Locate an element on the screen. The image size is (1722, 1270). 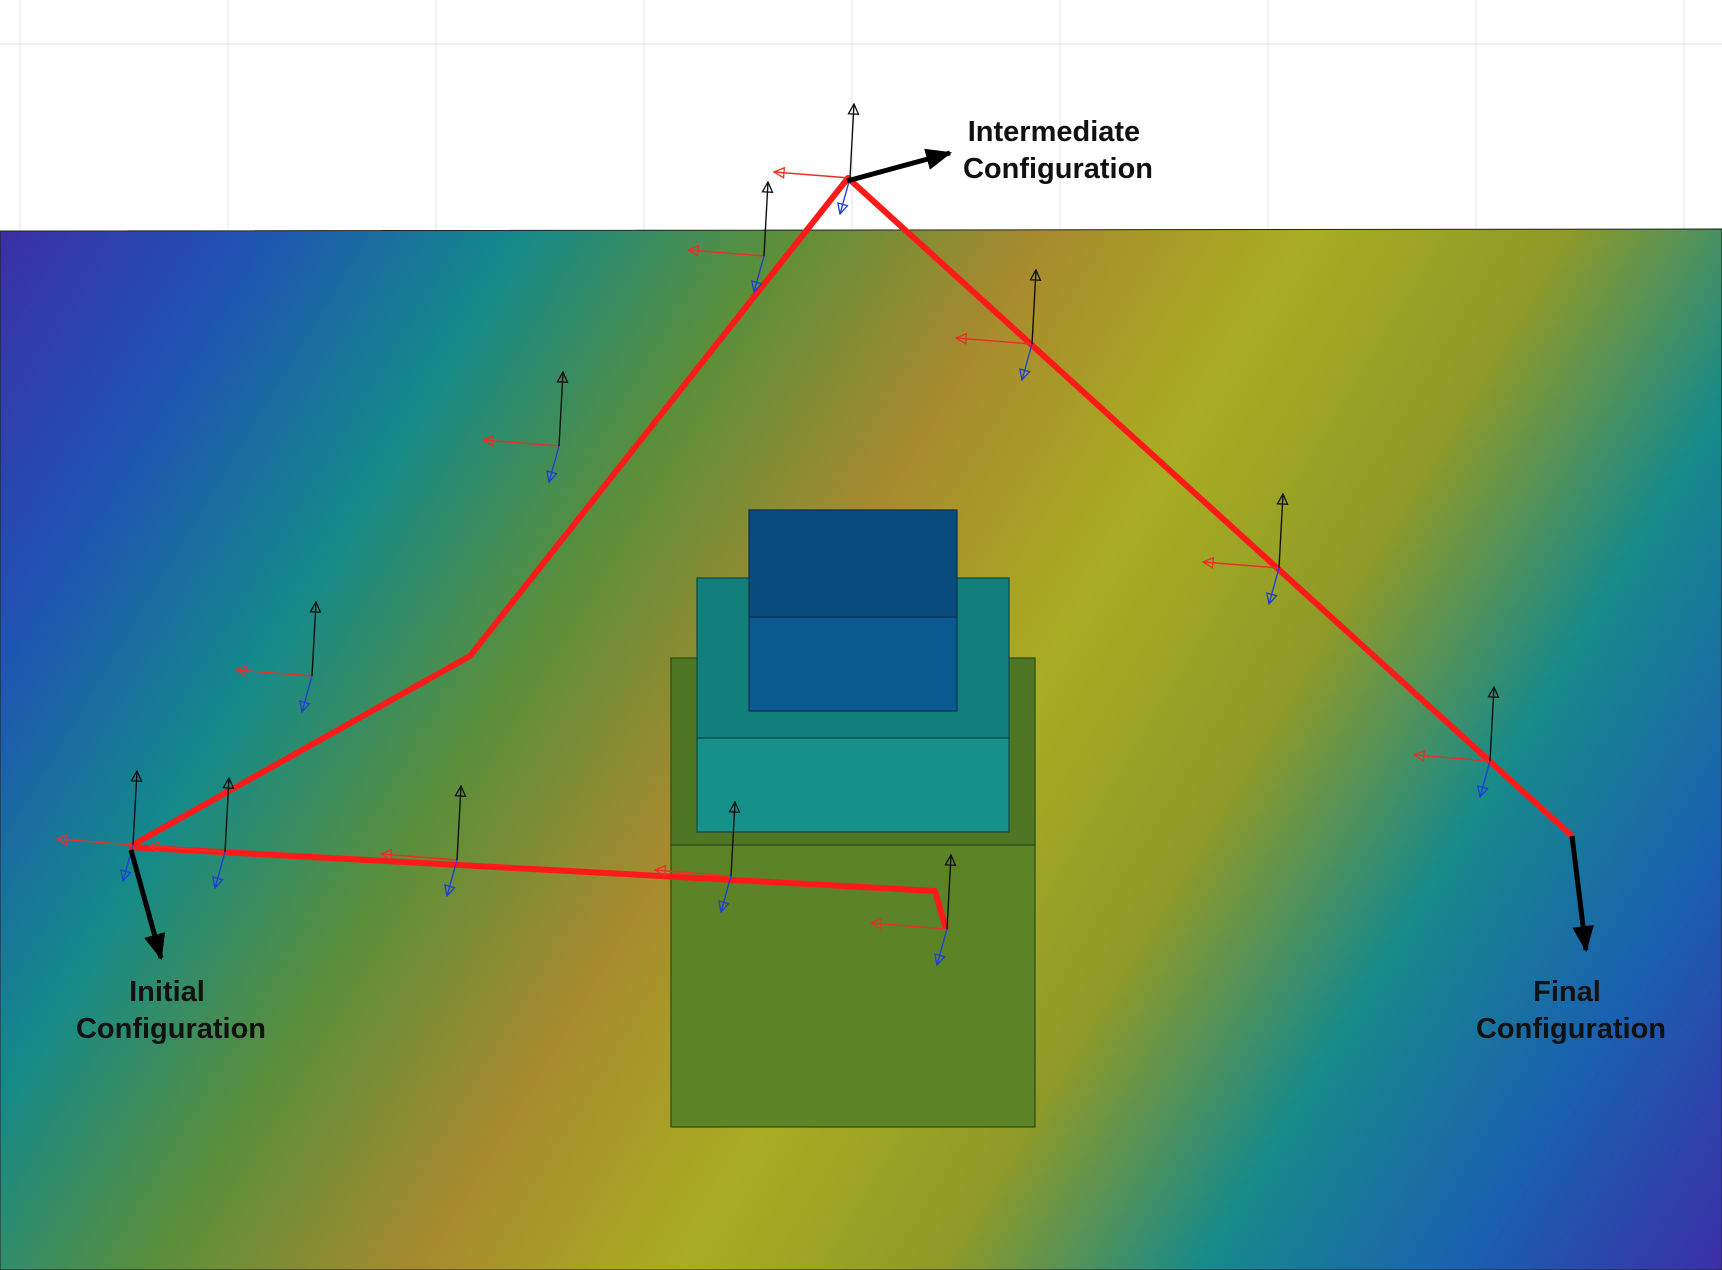
intermediate-label-line1: Intermediate is located at coordinates (1054, 132).